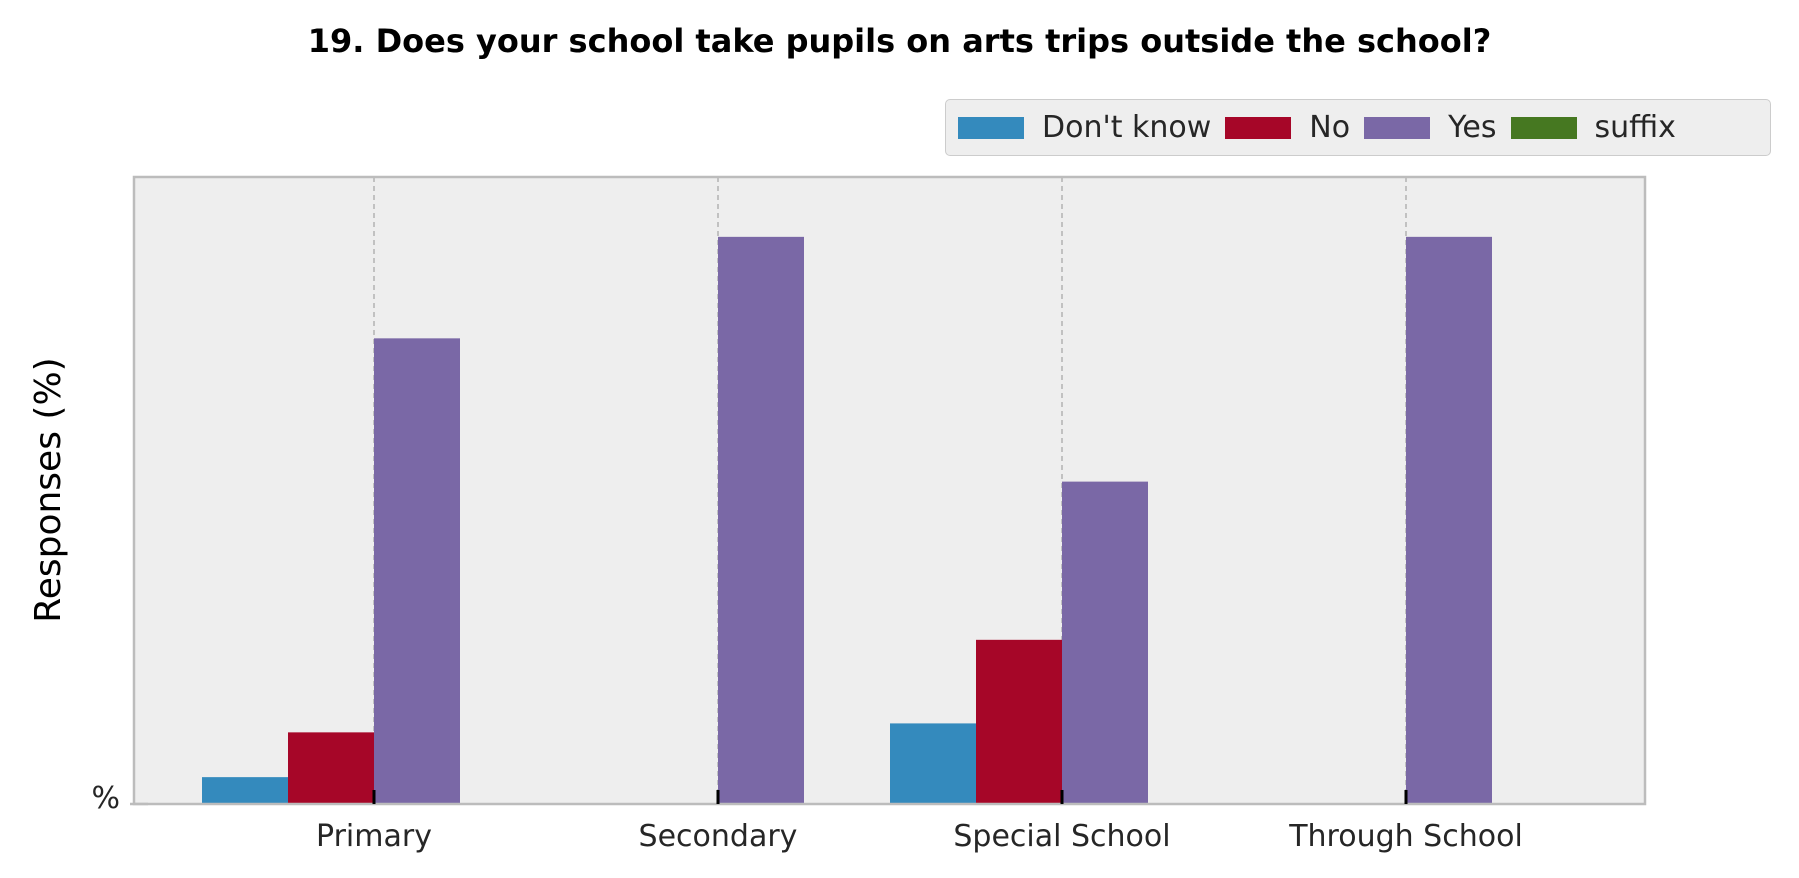 Image resolution: width=1799 pixels, height=878 pixels. Describe the element at coordinates (105, 798) in the screenshot. I see `y-tick-label: %` at that location.